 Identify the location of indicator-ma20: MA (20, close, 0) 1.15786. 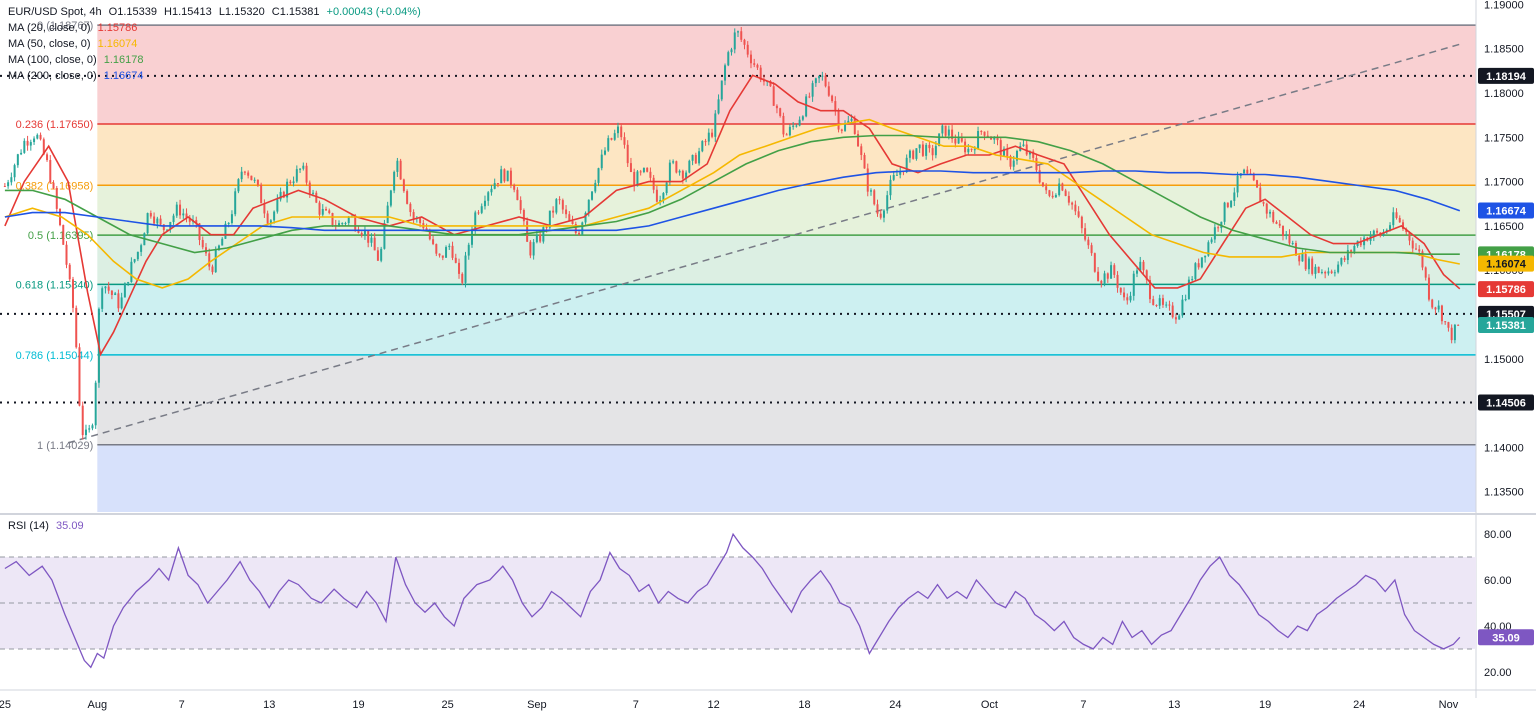
(214, 28).